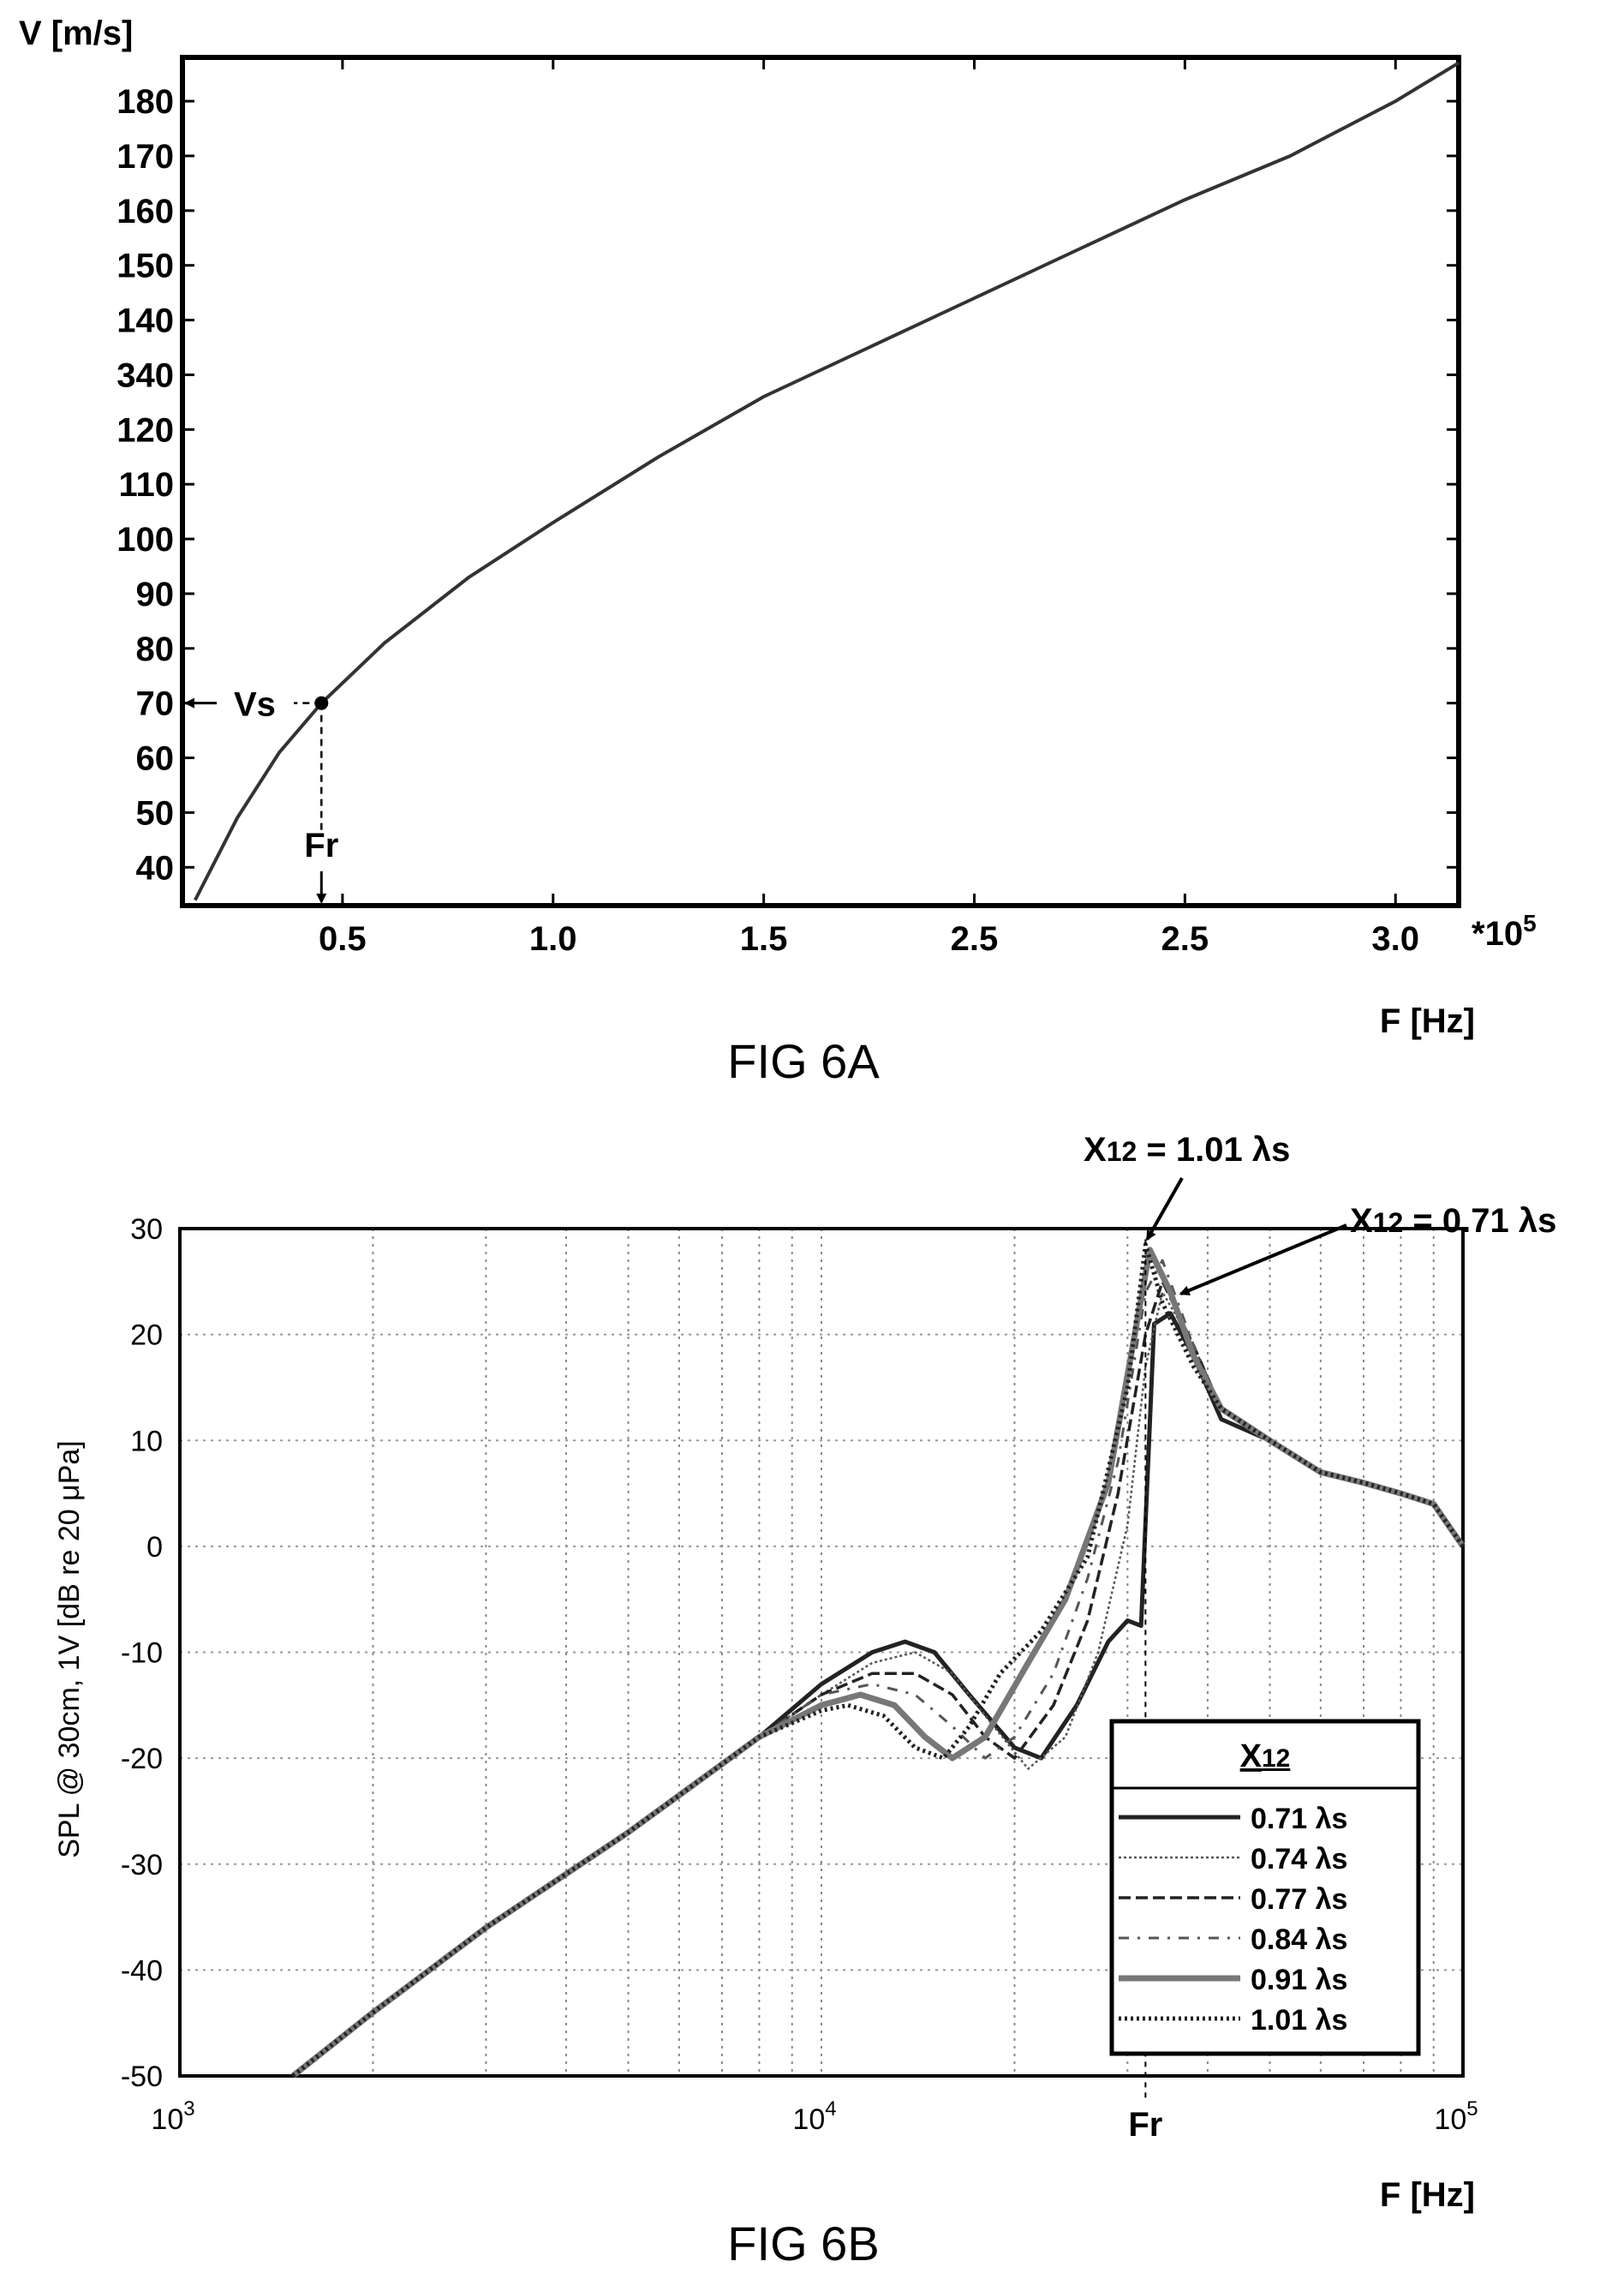 Image resolution: width=1624 pixels, height=2285 pixels. I want to click on y-tick-label: 120, so click(145, 430).